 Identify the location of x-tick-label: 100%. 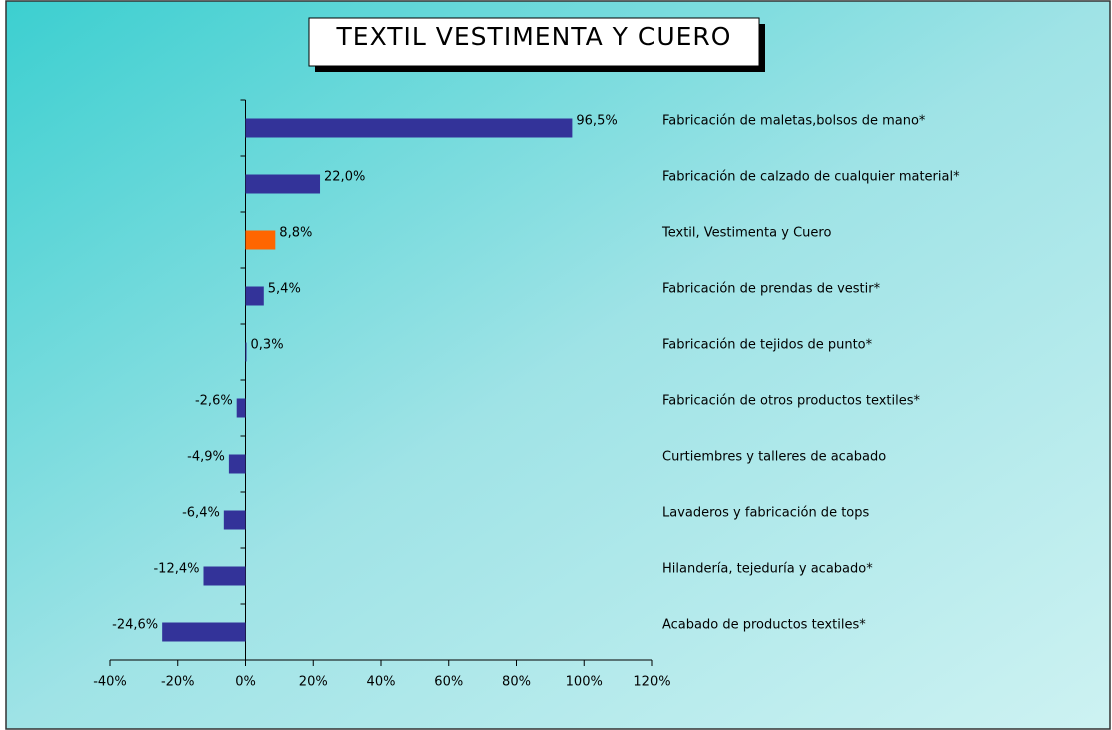
(584, 682).